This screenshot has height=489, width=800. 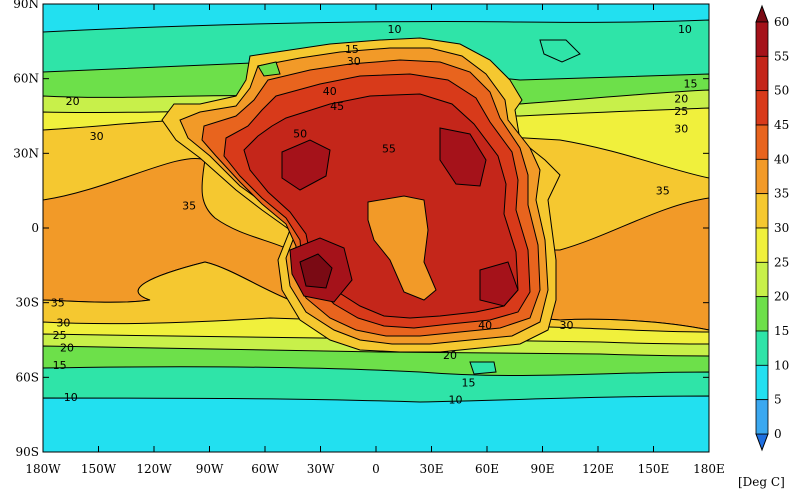 What do you see at coordinates (542, 469) in the screenshot?
I see `lon-tick-label: 90E` at bounding box center [542, 469].